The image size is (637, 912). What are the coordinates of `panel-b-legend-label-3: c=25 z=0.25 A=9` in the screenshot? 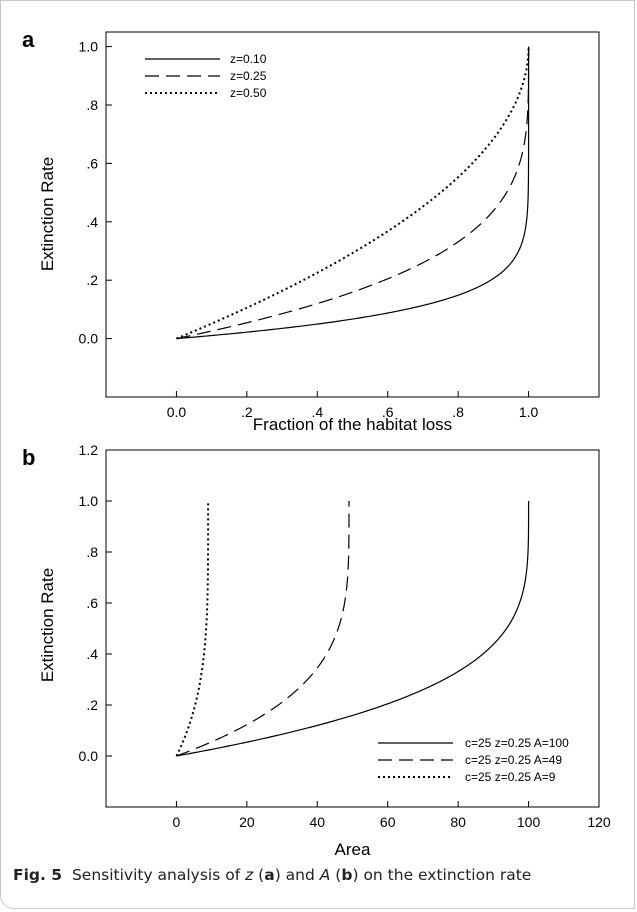 It's located at (510, 777).